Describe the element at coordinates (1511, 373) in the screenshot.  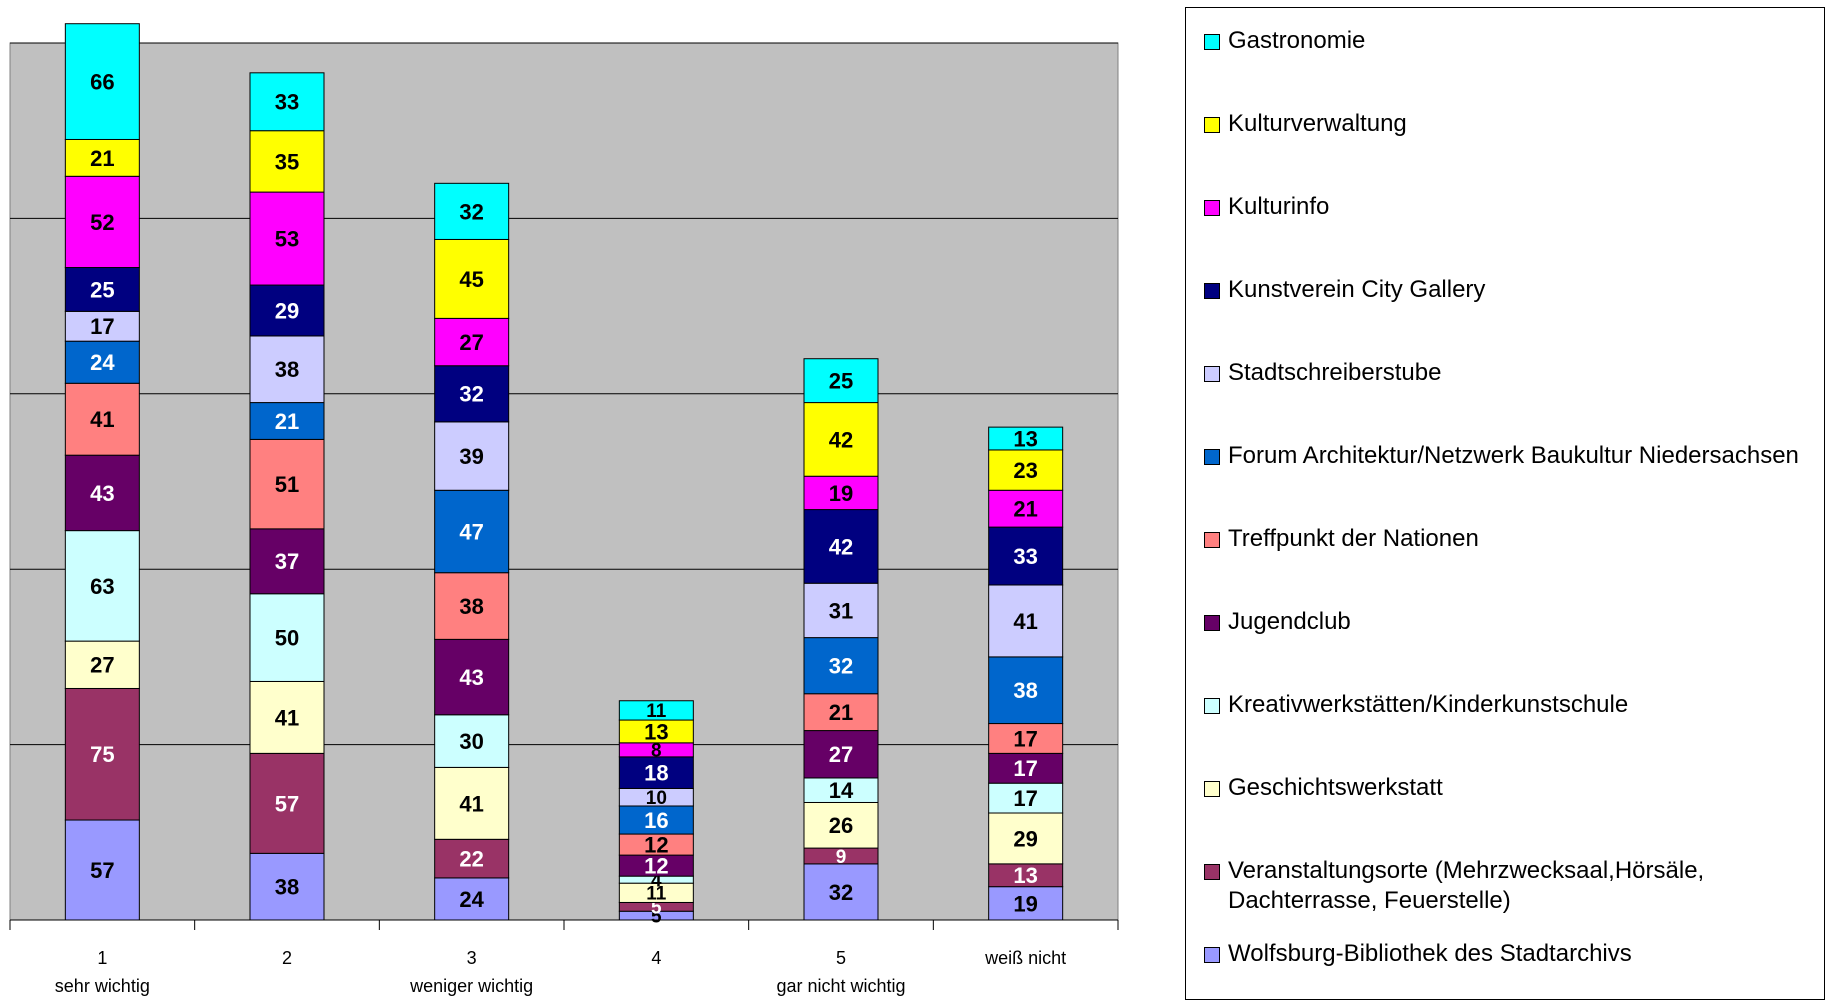
I see `legend-item: Stadtschreiberstube` at that location.